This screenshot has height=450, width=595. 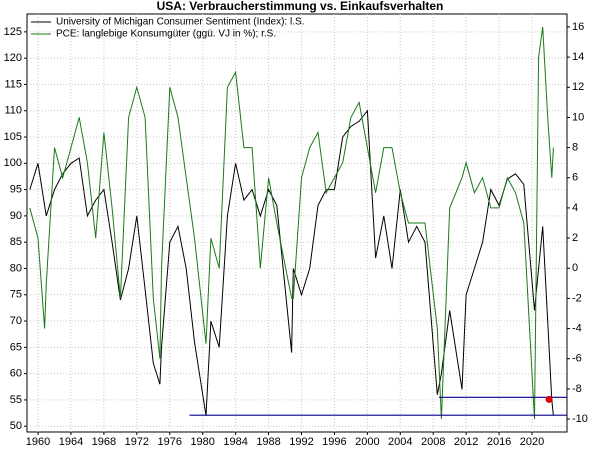 What do you see at coordinates (13, 137) in the screenshot?
I see `y-tick-label: 105` at bounding box center [13, 137].